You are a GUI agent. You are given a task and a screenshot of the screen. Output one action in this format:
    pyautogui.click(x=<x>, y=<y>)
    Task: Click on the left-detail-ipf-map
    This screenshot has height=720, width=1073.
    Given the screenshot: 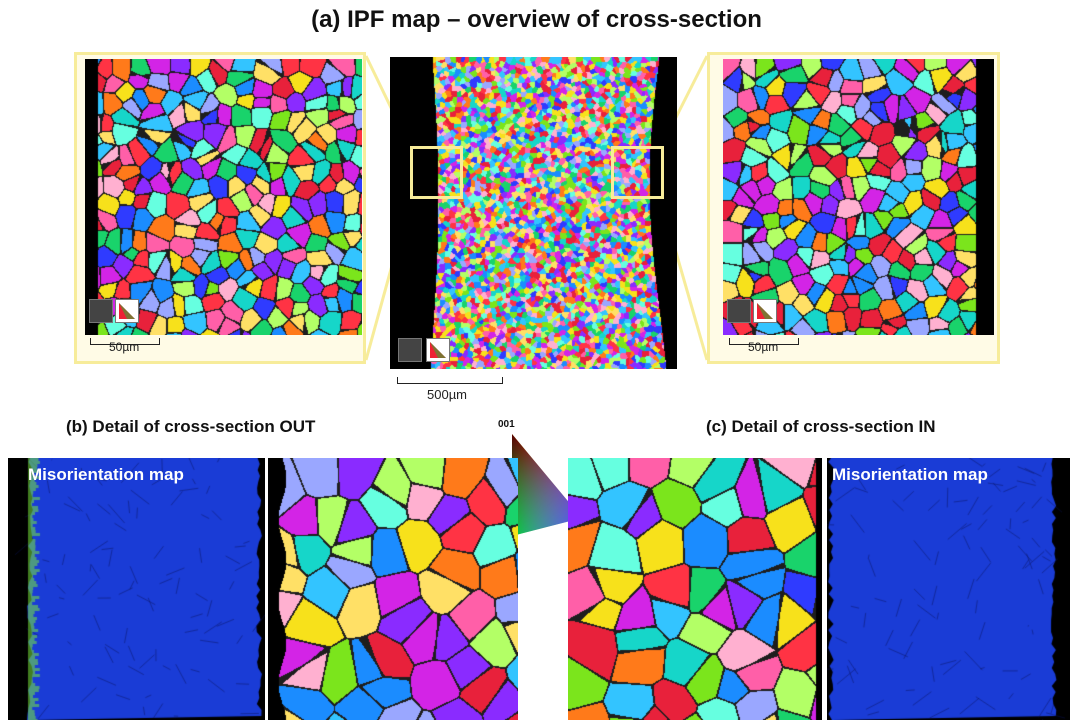 What is the action you would take?
    pyautogui.click(x=223, y=197)
    